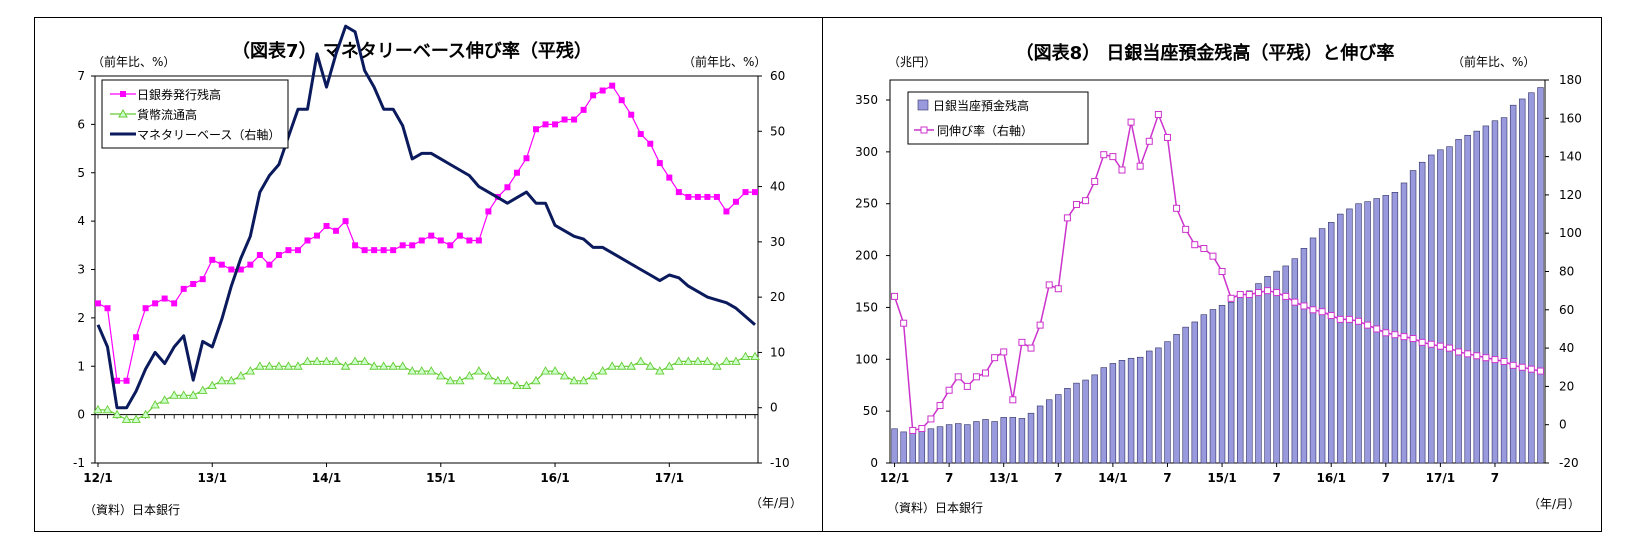 Image resolution: width=1634 pixels, height=558 pixels. I want to click on left-tick-label: 1, so click(81, 366).